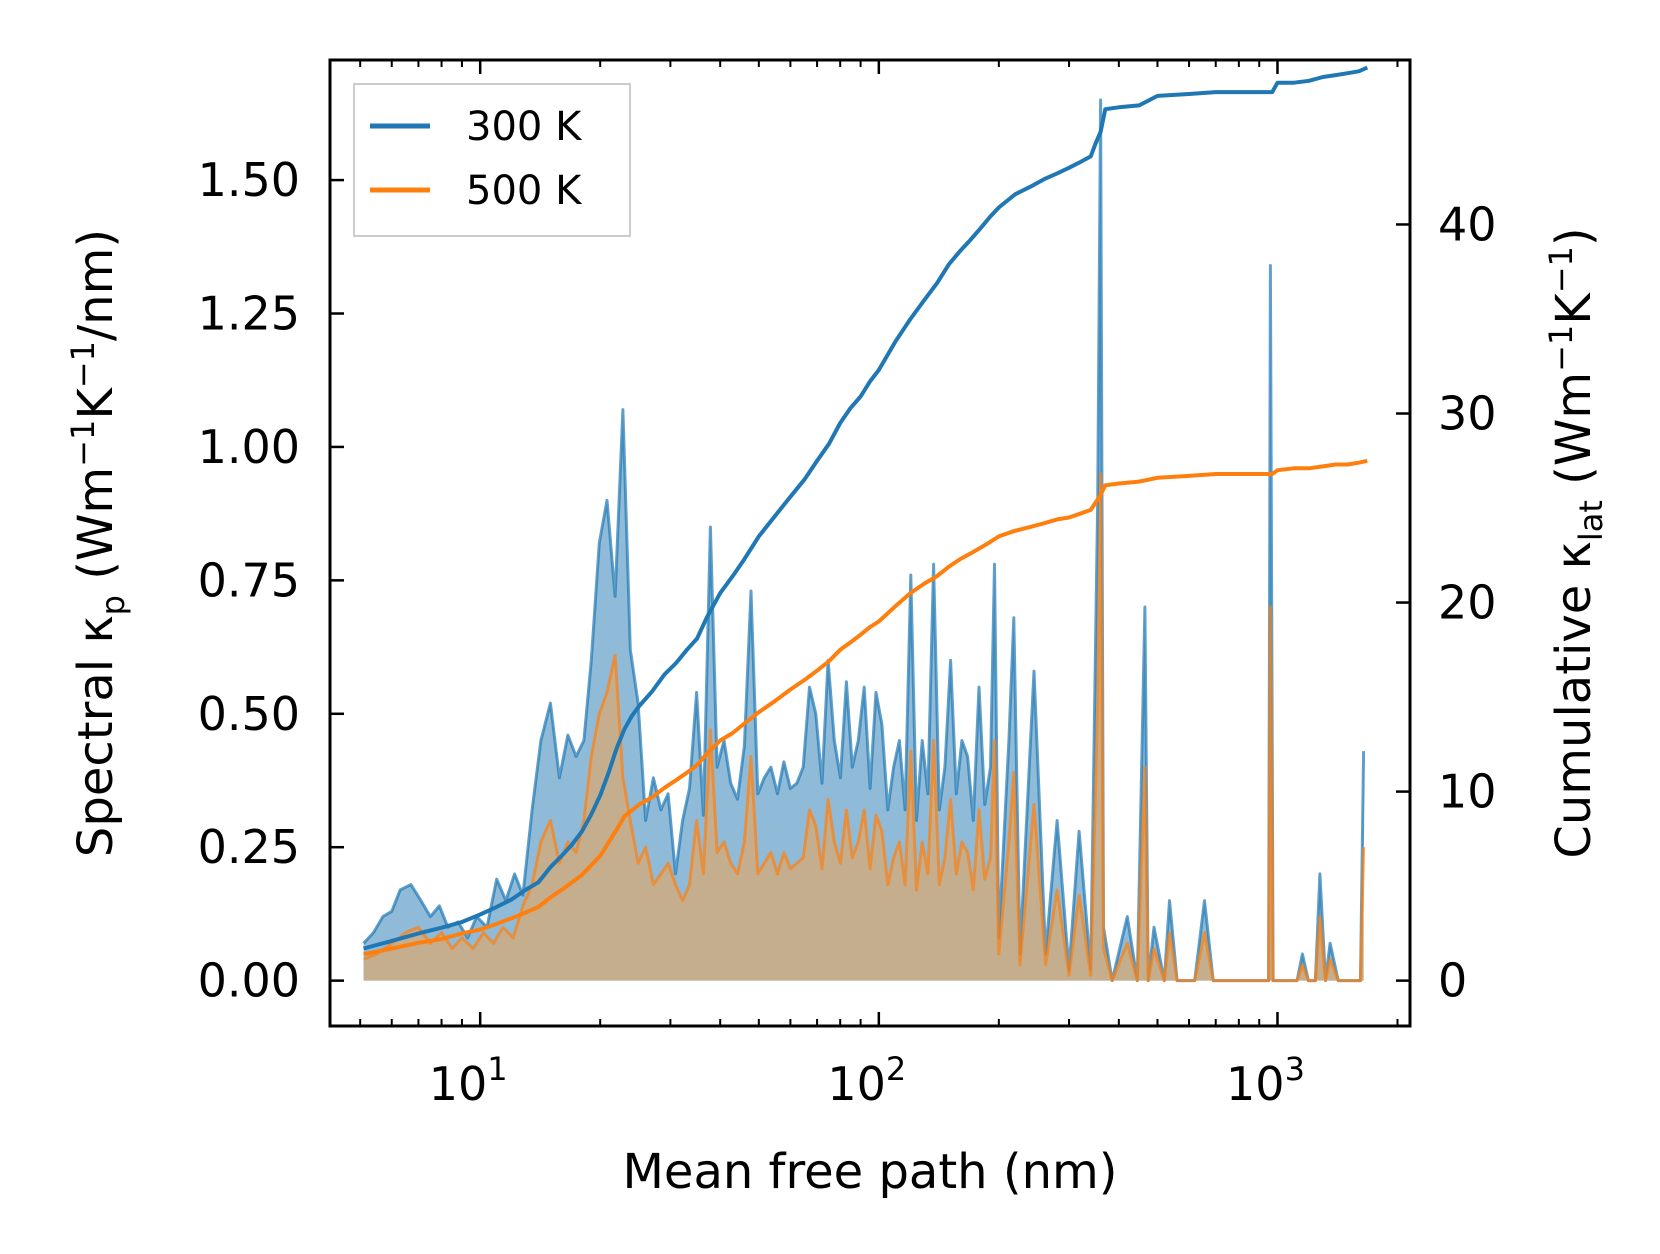 This screenshot has width=1660, height=1254. What do you see at coordinates (249, 180) in the screenshot?
I see `y-left-tick-label: 1.50` at bounding box center [249, 180].